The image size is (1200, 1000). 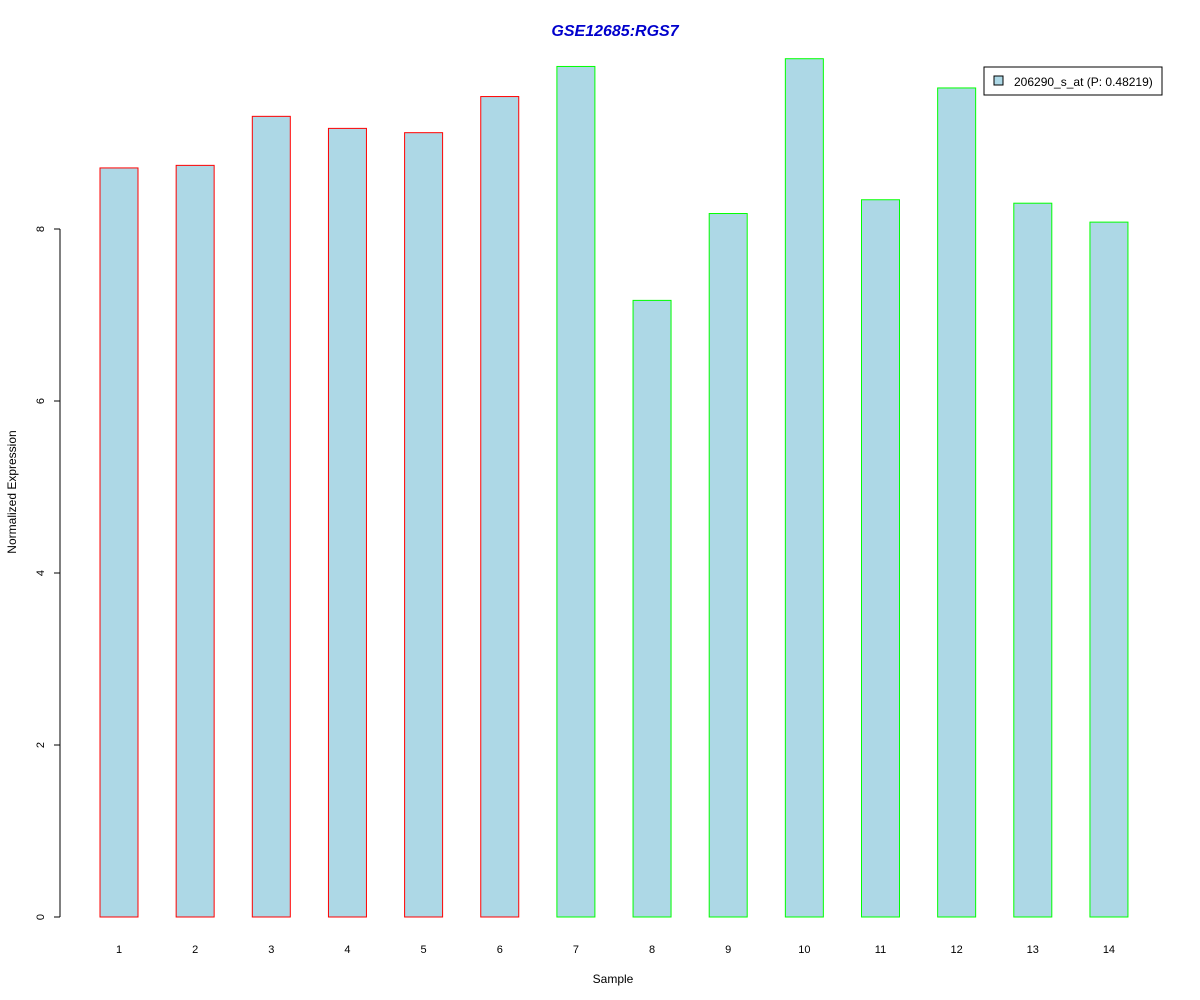 What do you see at coordinates (615, 31) in the screenshot?
I see `chart-title: GSE12685:RGS7` at bounding box center [615, 31].